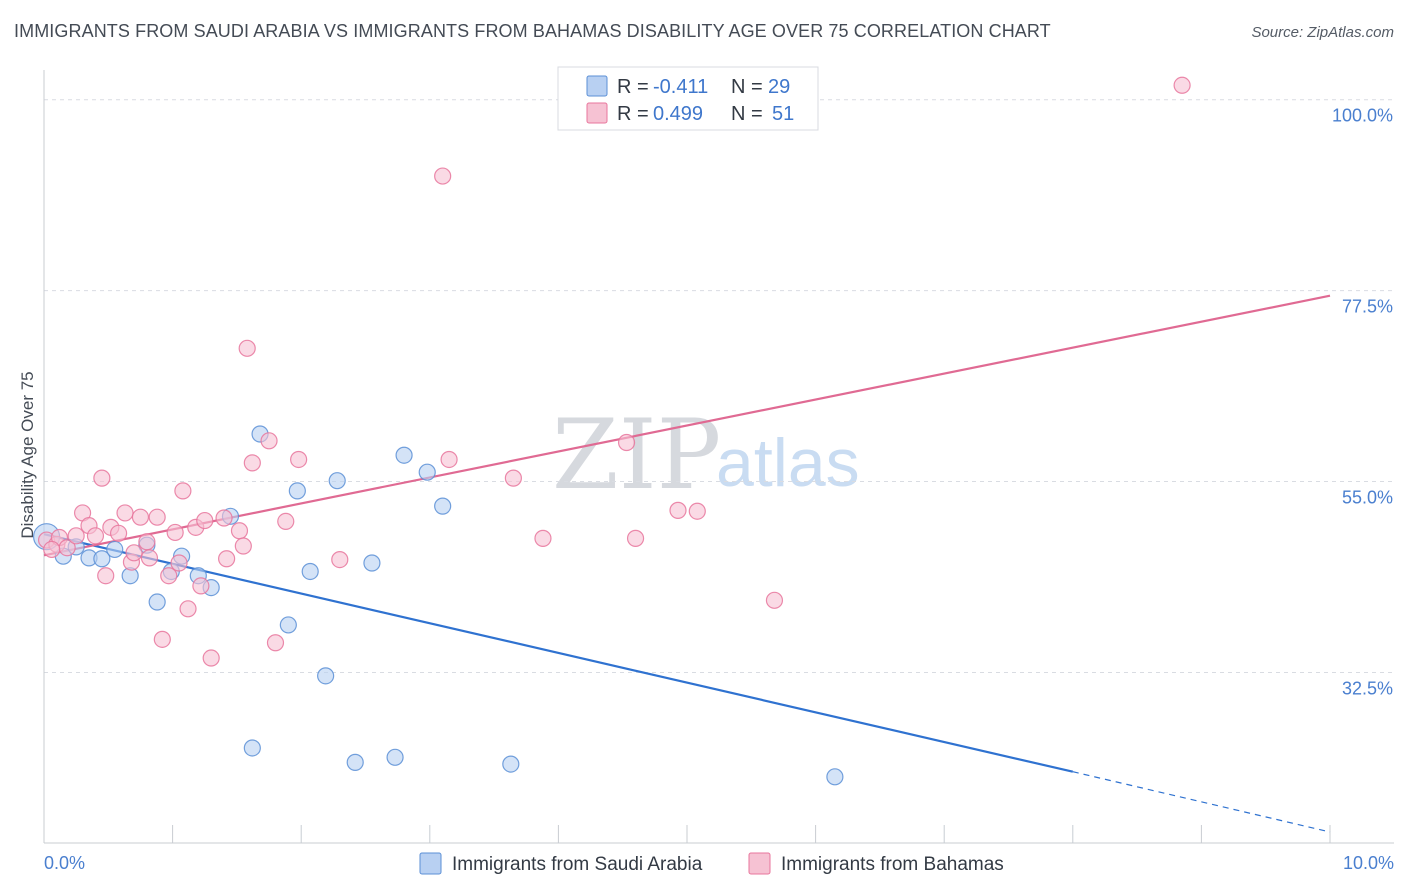 The image size is (1406, 892). What do you see at coordinates (1368, 863) in the screenshot?
I see `x-tick-label-max: 10.0%` at bounding box center [1368, 863].